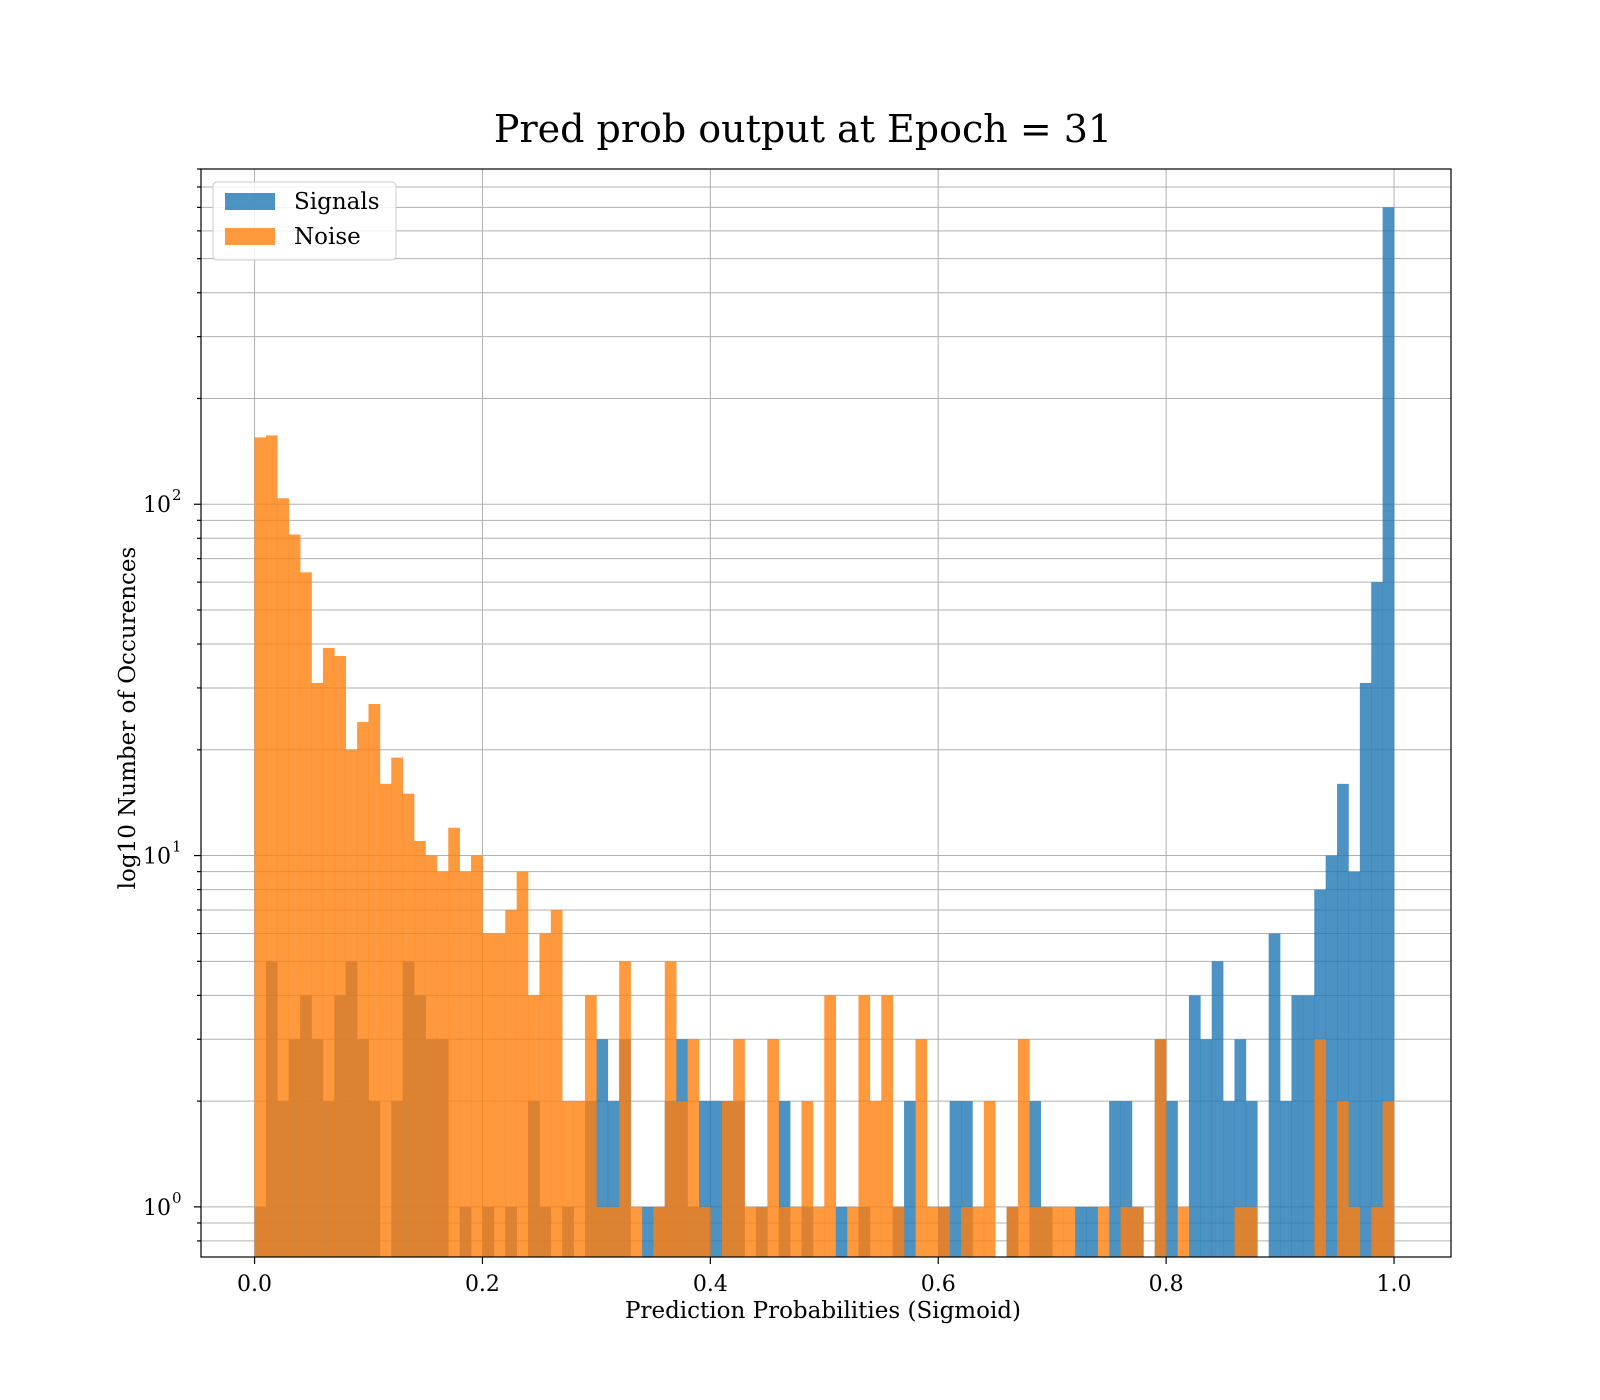  I want to click on legend: Signals Noise, so click(304, 221).